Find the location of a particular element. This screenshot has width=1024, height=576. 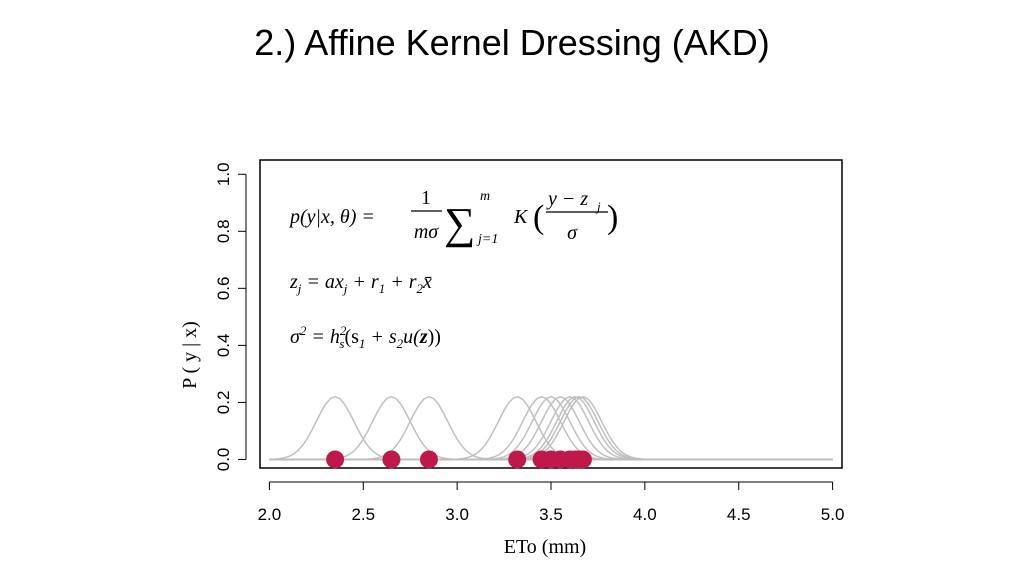

y-tick-label: 0.6 is located at coordinates (223, 289).